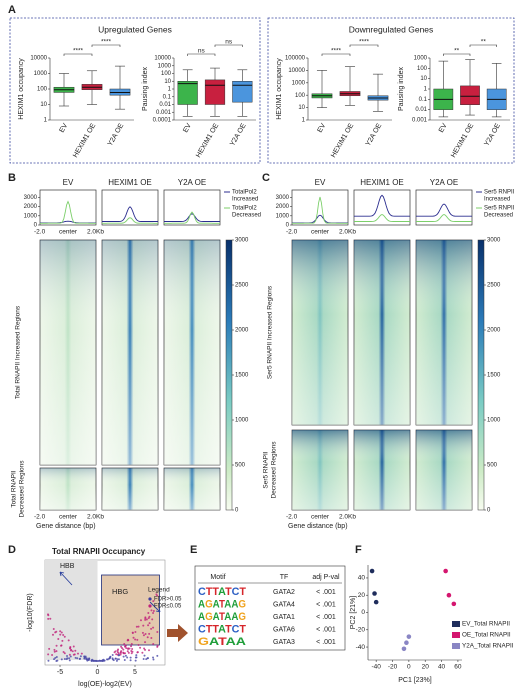 This screenshot has height=690, width=520. What do you see at coordinates (30, 612) in the screenshot?
I see `y-axis-label: -log10(FDR)` at bounding box center [30, 612].